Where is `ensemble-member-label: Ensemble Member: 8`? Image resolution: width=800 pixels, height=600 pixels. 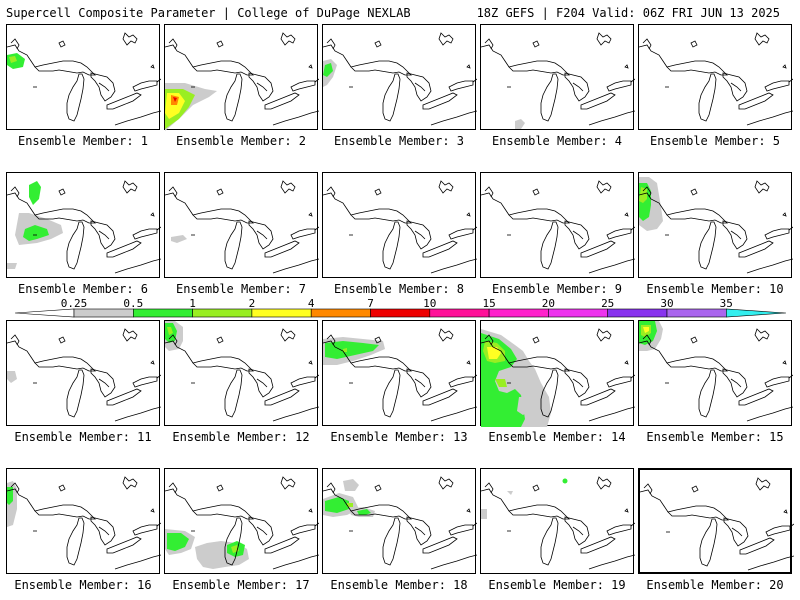
ensemble-member-label: Ensemble Member: 8 is located at coordinates (399, 289).